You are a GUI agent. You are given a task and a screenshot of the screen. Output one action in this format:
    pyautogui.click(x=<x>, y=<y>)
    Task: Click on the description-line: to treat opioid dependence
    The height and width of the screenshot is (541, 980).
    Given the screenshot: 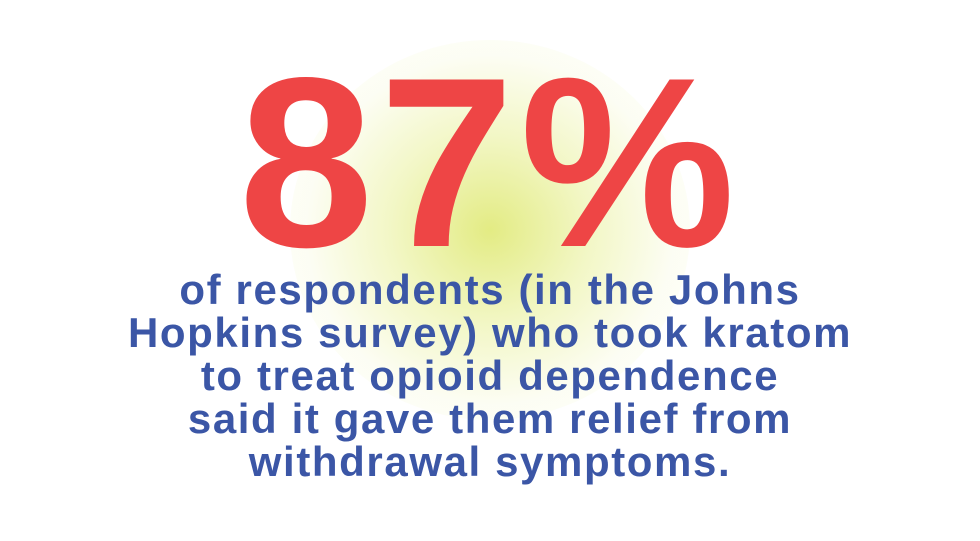 What is the action you would take?
    pyautogui.click(x=490, y=375)
    